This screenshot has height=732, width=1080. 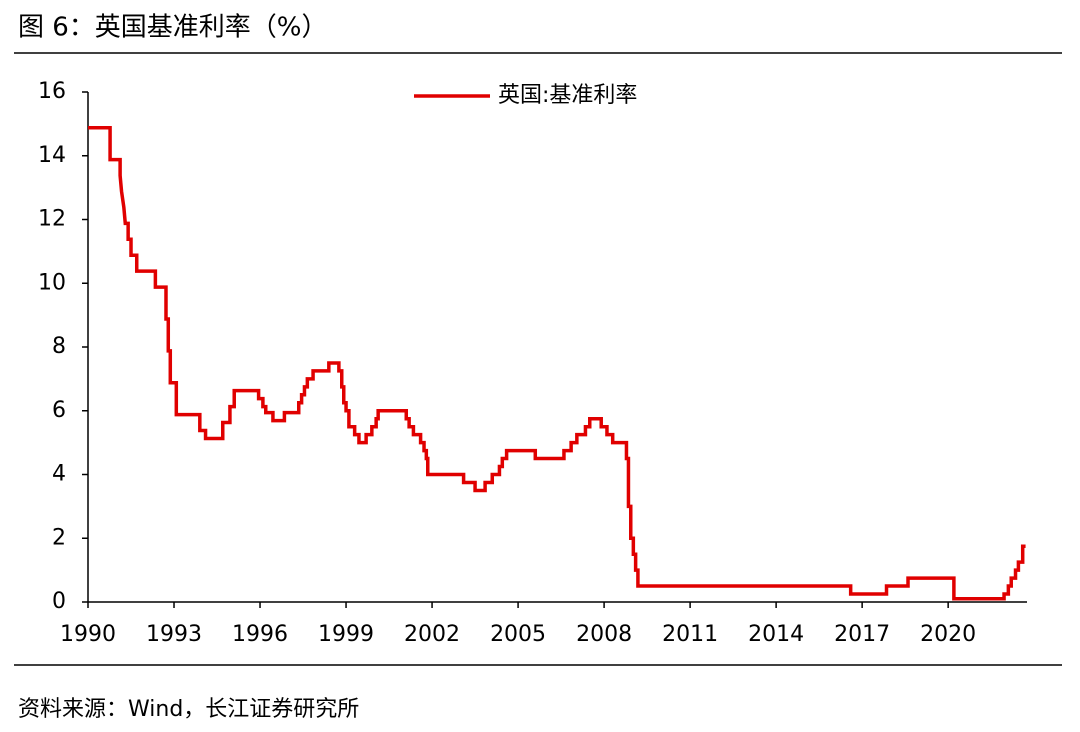 What do you see at coordinates (59, 346) in the screenshot?
I see `y-tick-label: 8` at bounding box center [59, 346].